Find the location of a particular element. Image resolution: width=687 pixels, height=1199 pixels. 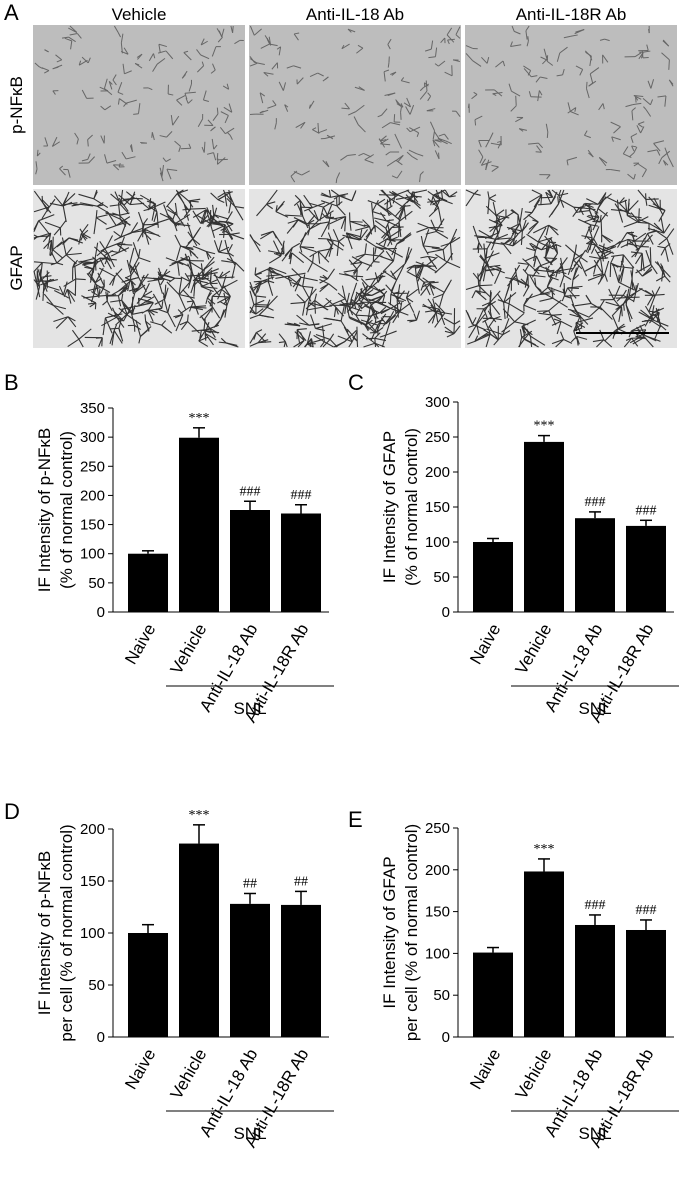

y-tick-label: 300 is located at coordinates (92, 437).